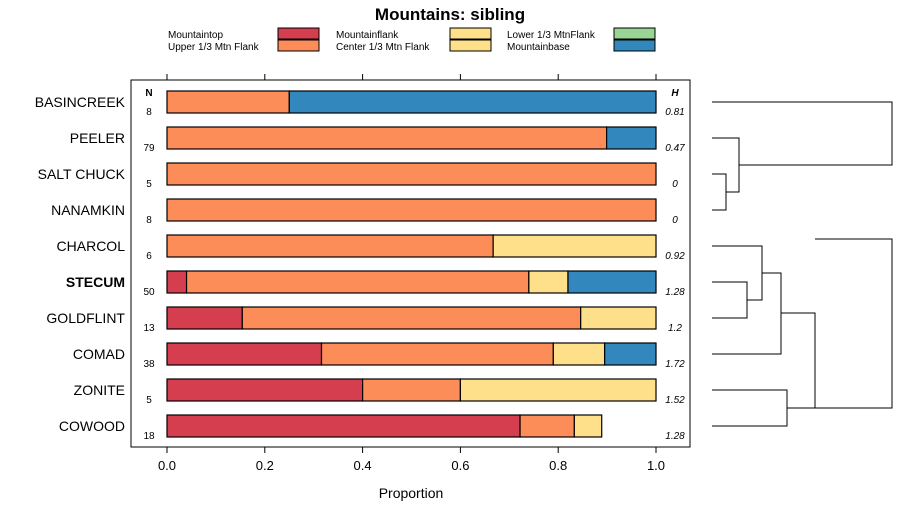  What do you see at coordinates (675, 328) in the screenshot?
I see `h-value-goldflint: 1.2` at bounding box center [675, 328].